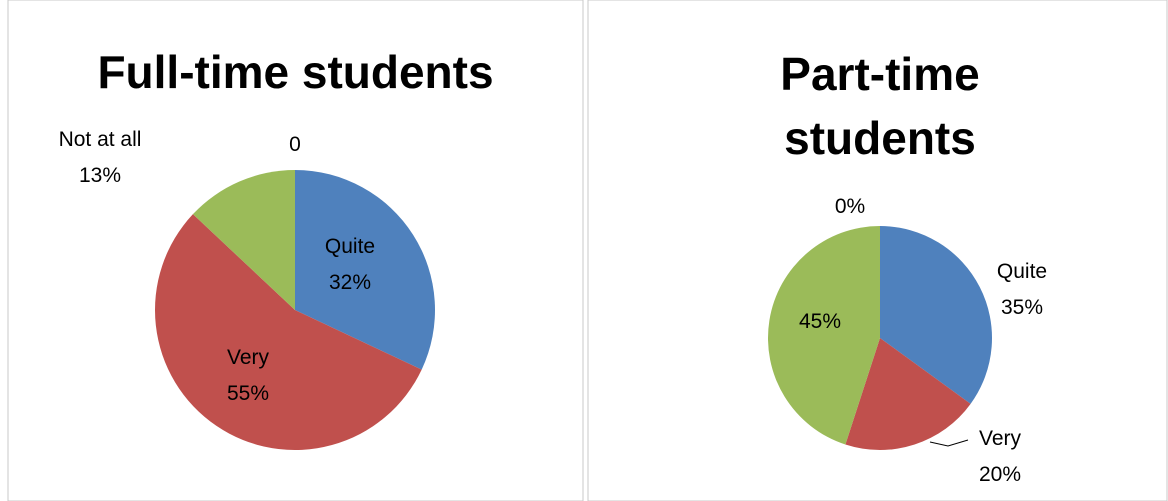 The height and width of the screenshot is (501, 1168). What do you see at coordinates (100, 175) in the screenshot?
I see `value-label: 13%` at bounding box center [100, 175].